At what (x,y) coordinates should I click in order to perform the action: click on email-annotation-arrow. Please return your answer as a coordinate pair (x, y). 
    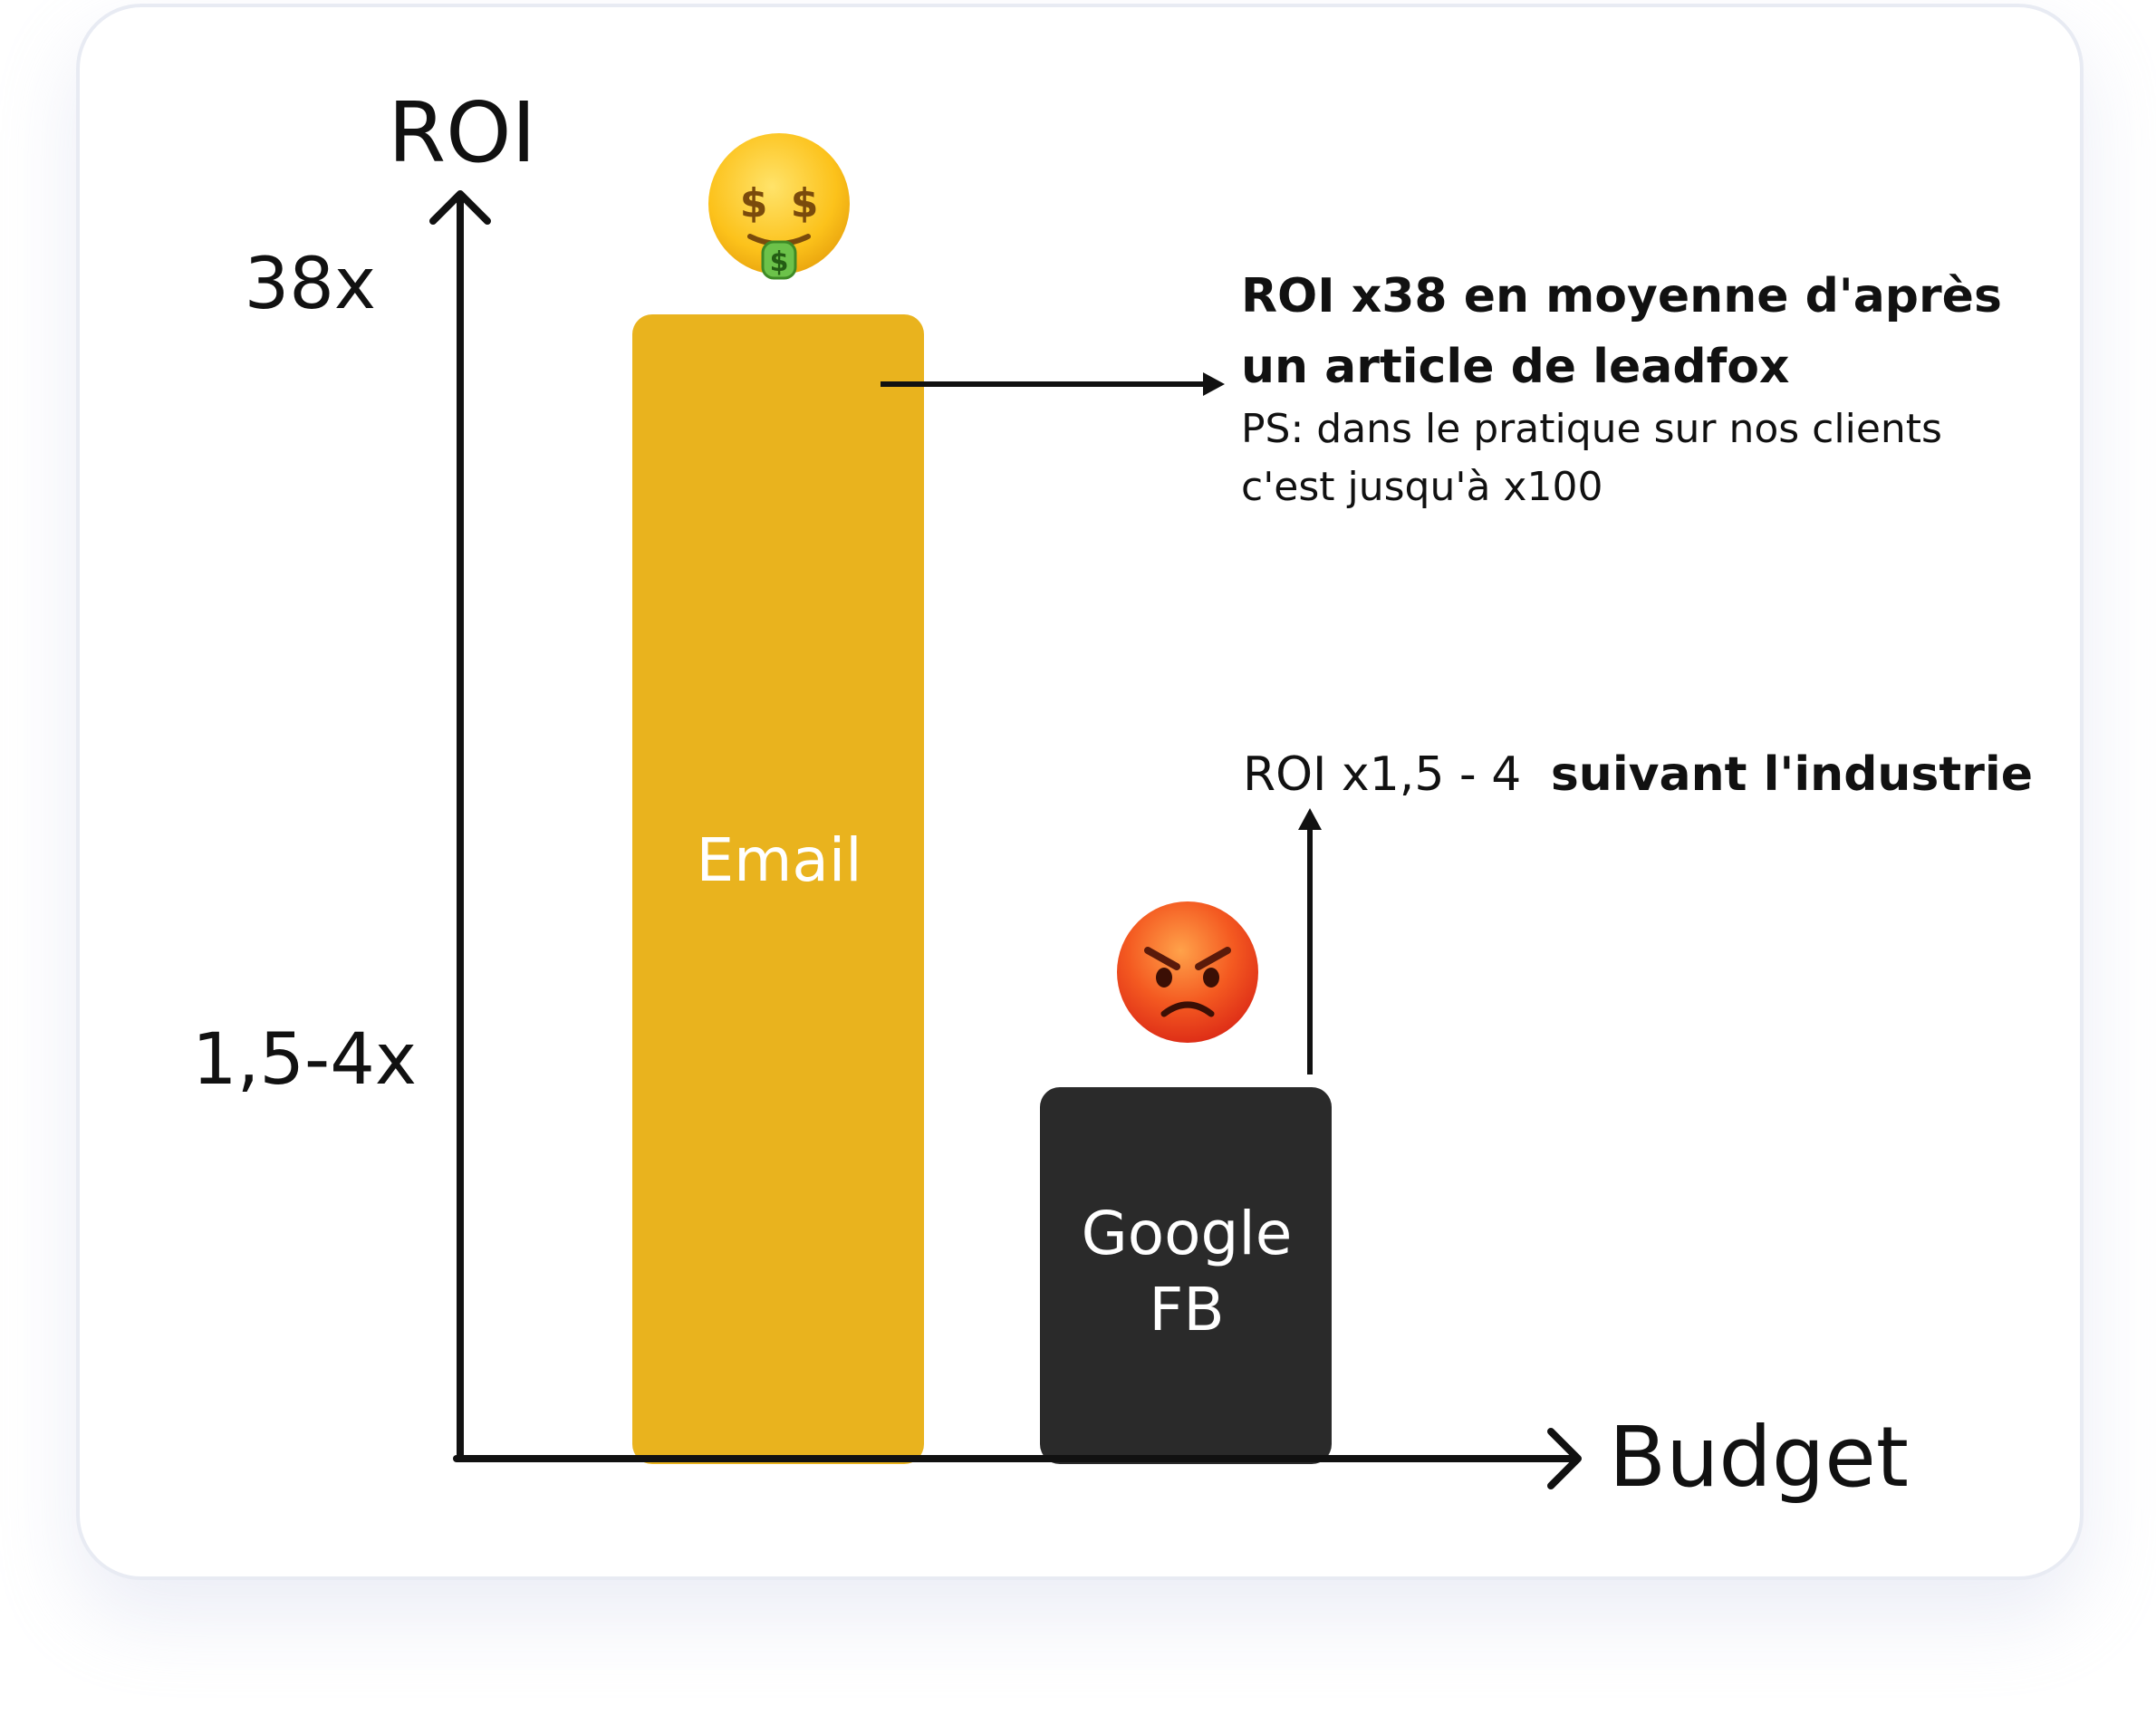
    Looking at the image, I should click on (1053, 384).